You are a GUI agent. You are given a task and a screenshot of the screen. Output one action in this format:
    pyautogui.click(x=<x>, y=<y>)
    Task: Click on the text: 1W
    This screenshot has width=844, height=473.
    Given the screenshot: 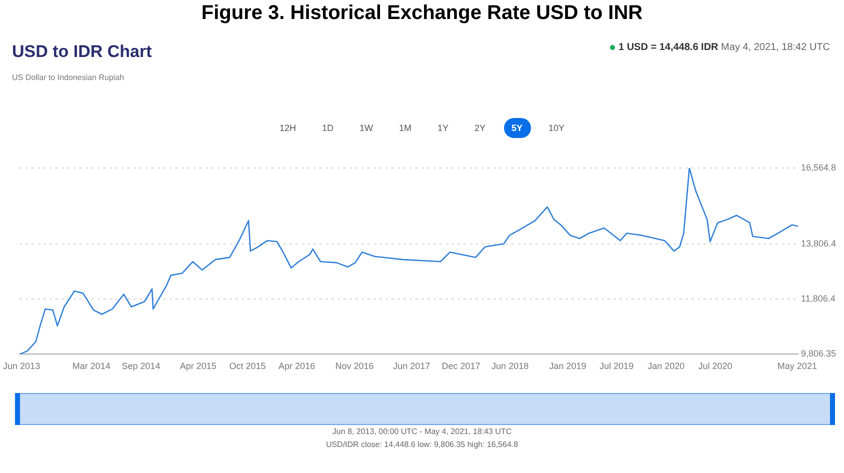 What is the action you would take?
    pyautogui.click(x=366, y=128)
    